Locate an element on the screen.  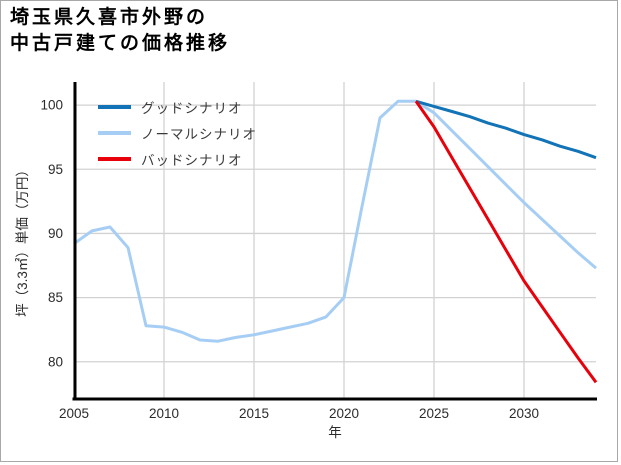
svg-text: 2025 is located at coordinates (434, 413).